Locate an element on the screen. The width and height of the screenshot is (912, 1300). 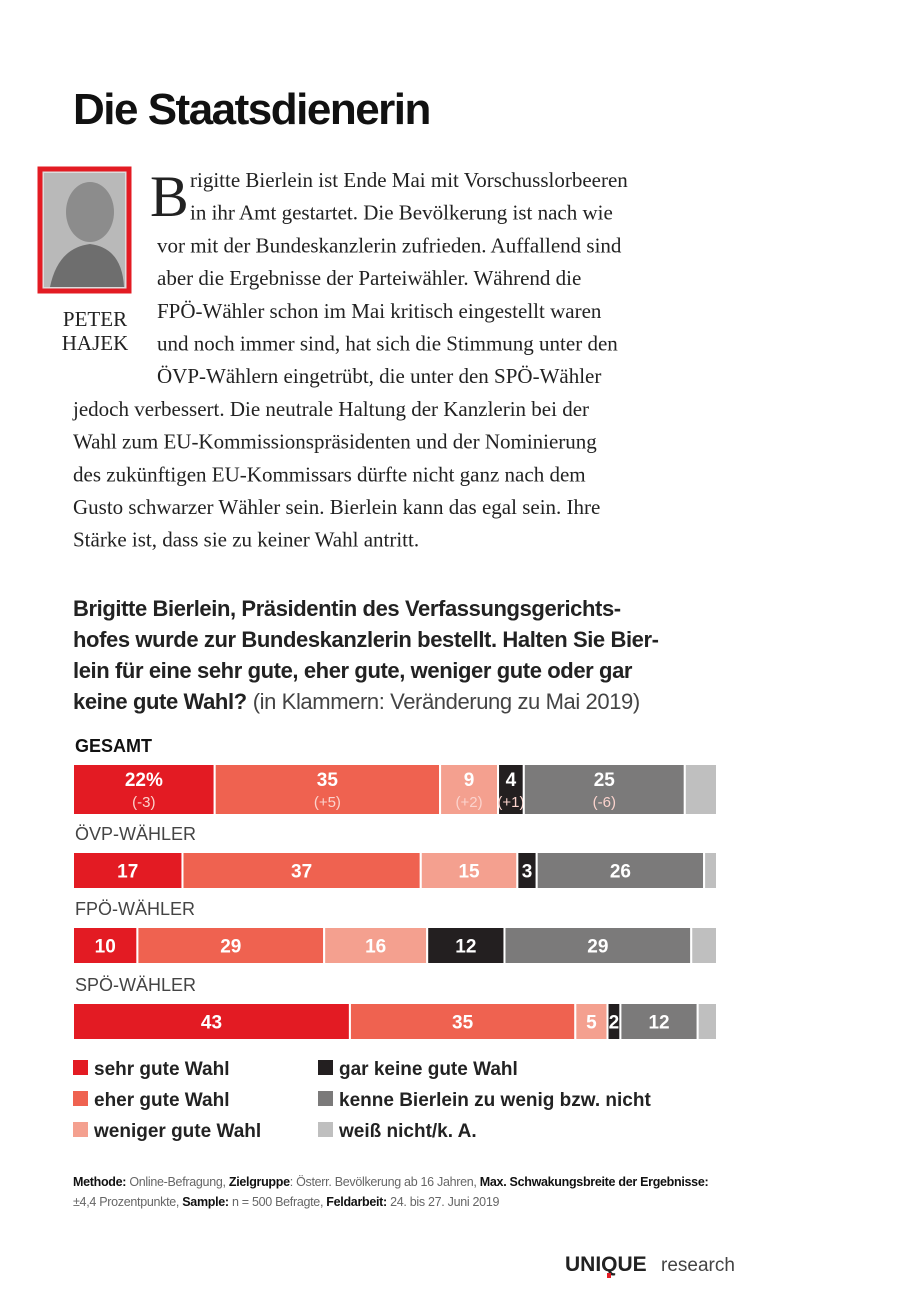
footnote-text: Feldarbeit: is located at coordinates (356, 1202).